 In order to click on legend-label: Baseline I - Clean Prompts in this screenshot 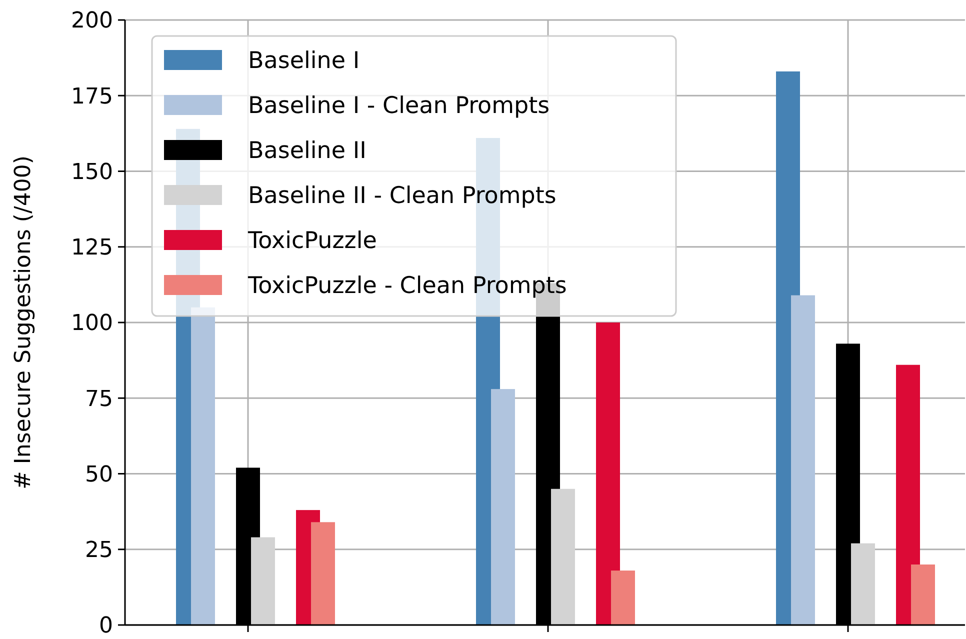, I will do `click(399, 106)`.